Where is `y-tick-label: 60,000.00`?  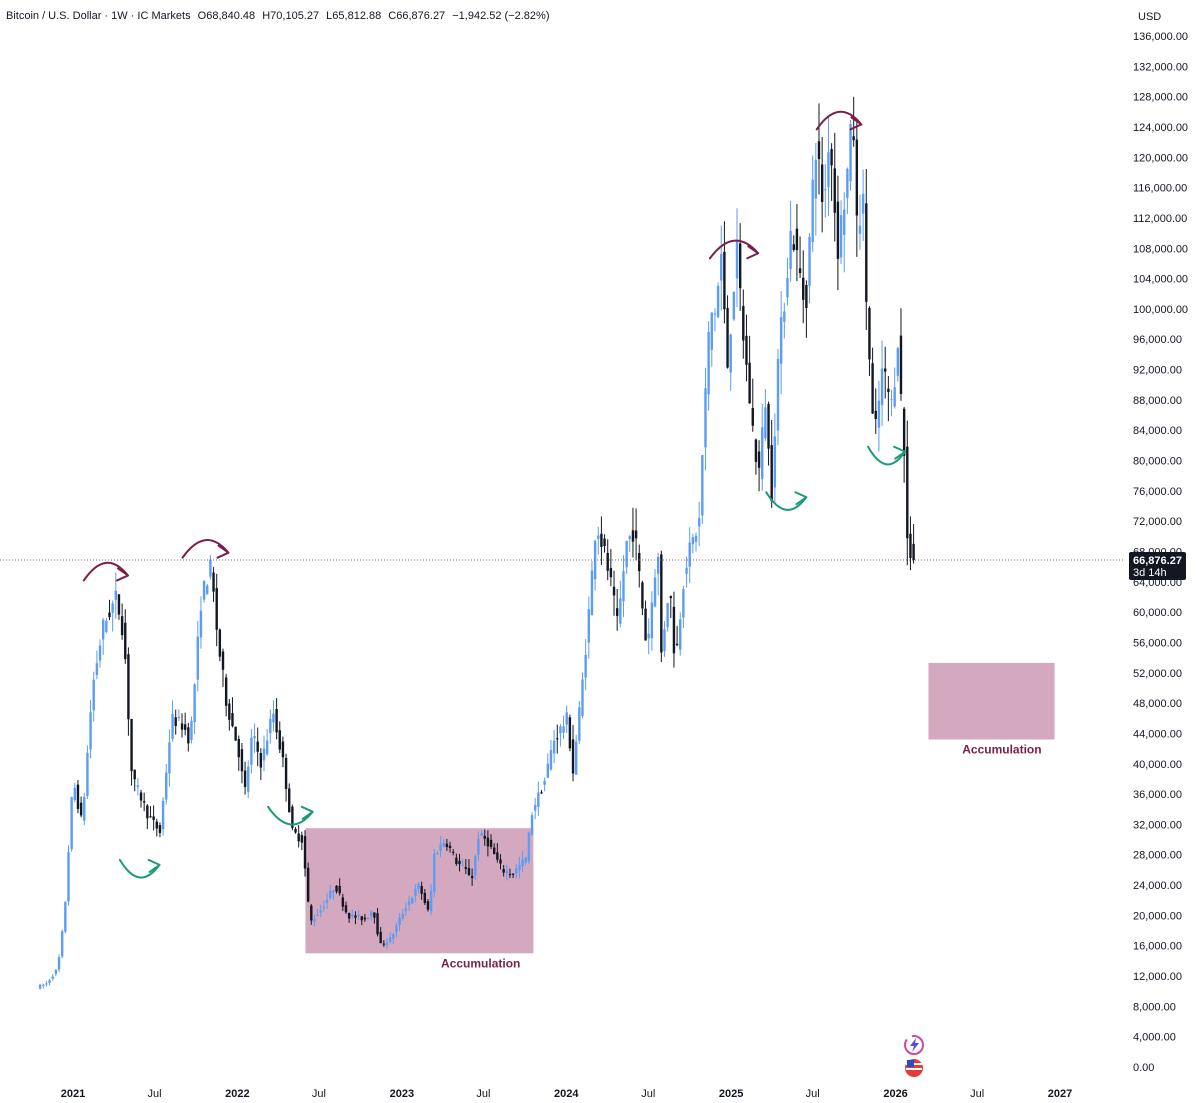
y-tick-label: 60,000.00 is located at coordinates (1157, 613).